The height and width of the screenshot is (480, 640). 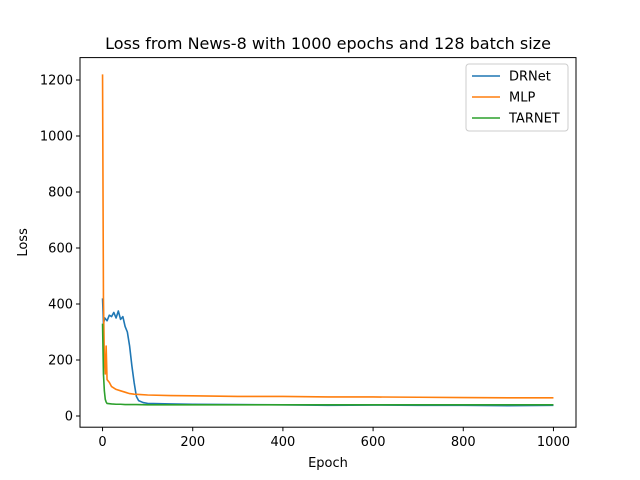 What do you see at coordinates (56, 81) in the screenshot?
I see `y-tick-label: 1200` at bounding box center [56, 81].